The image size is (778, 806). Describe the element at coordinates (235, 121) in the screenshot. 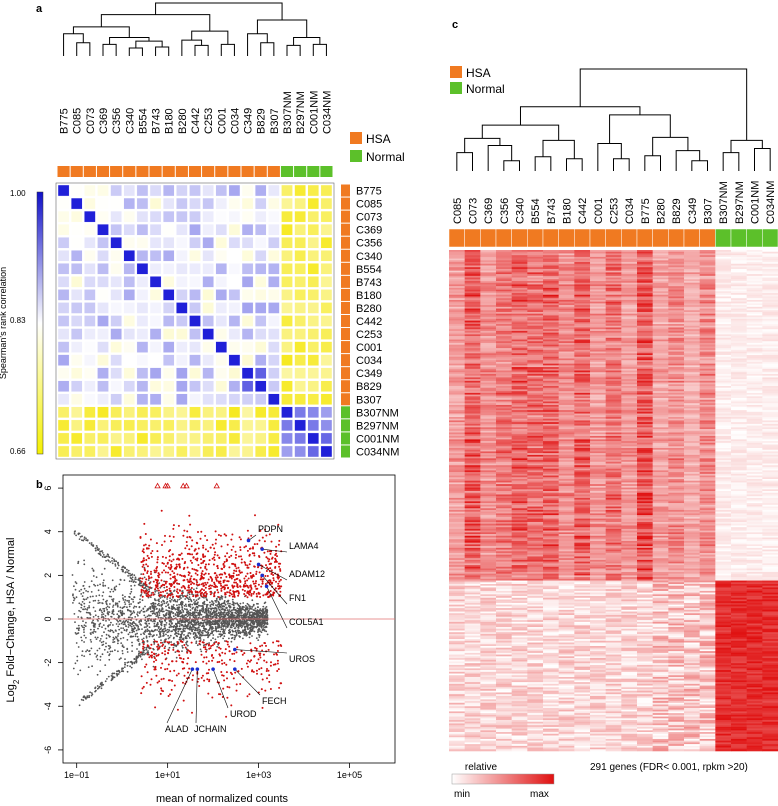

I see `sample-label: C034` at that location.